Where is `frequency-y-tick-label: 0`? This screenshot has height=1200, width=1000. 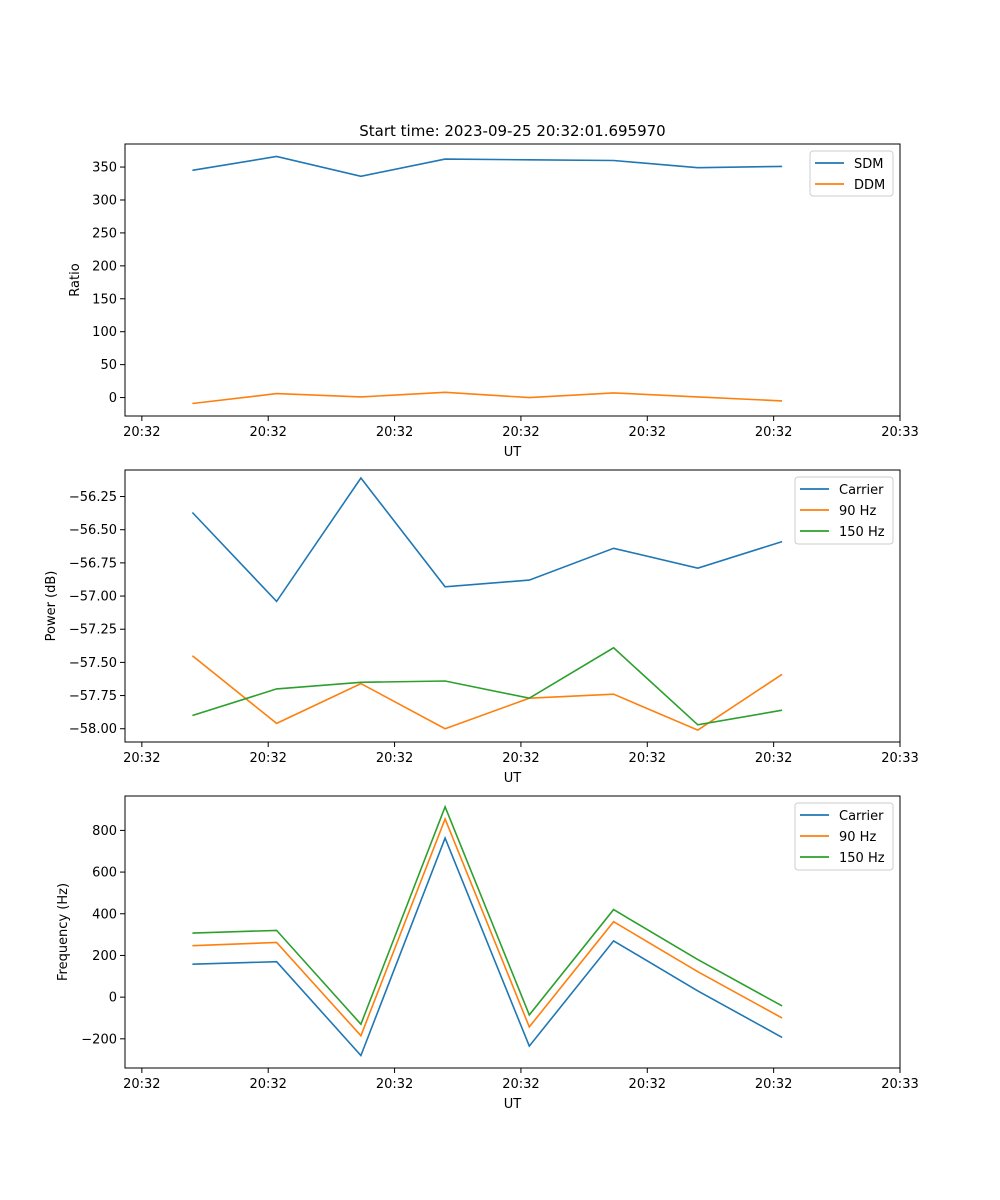 frequency-y-tick-label: 0 is located at coordinates (113, 998).